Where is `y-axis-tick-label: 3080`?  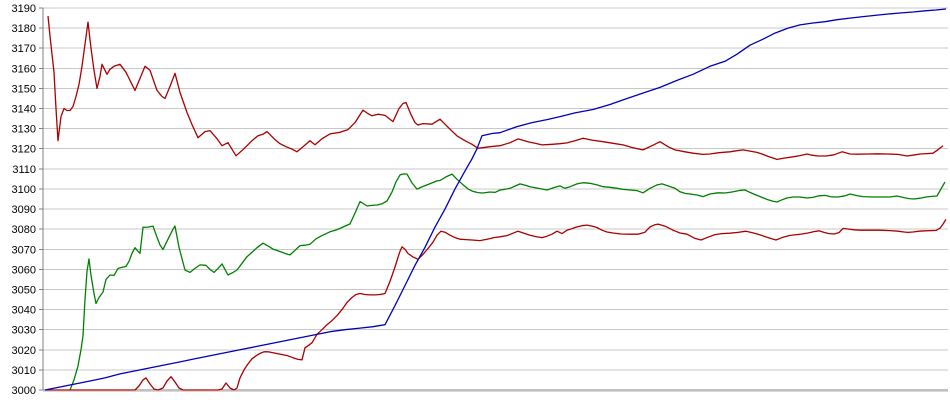
y-axis-tick-label: 3080 is located at coordinates (24, 230).